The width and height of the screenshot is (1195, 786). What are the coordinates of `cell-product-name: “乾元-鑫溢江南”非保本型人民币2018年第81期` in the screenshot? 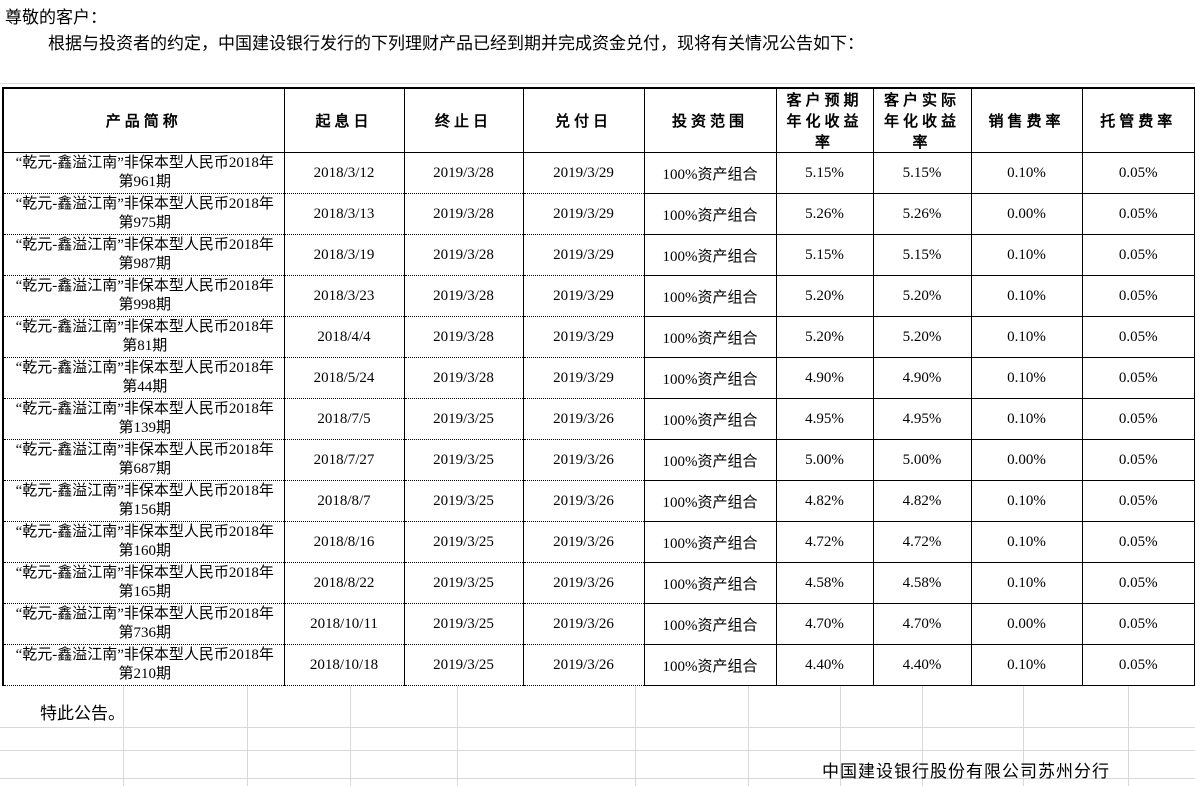 It's located at (143, 337).